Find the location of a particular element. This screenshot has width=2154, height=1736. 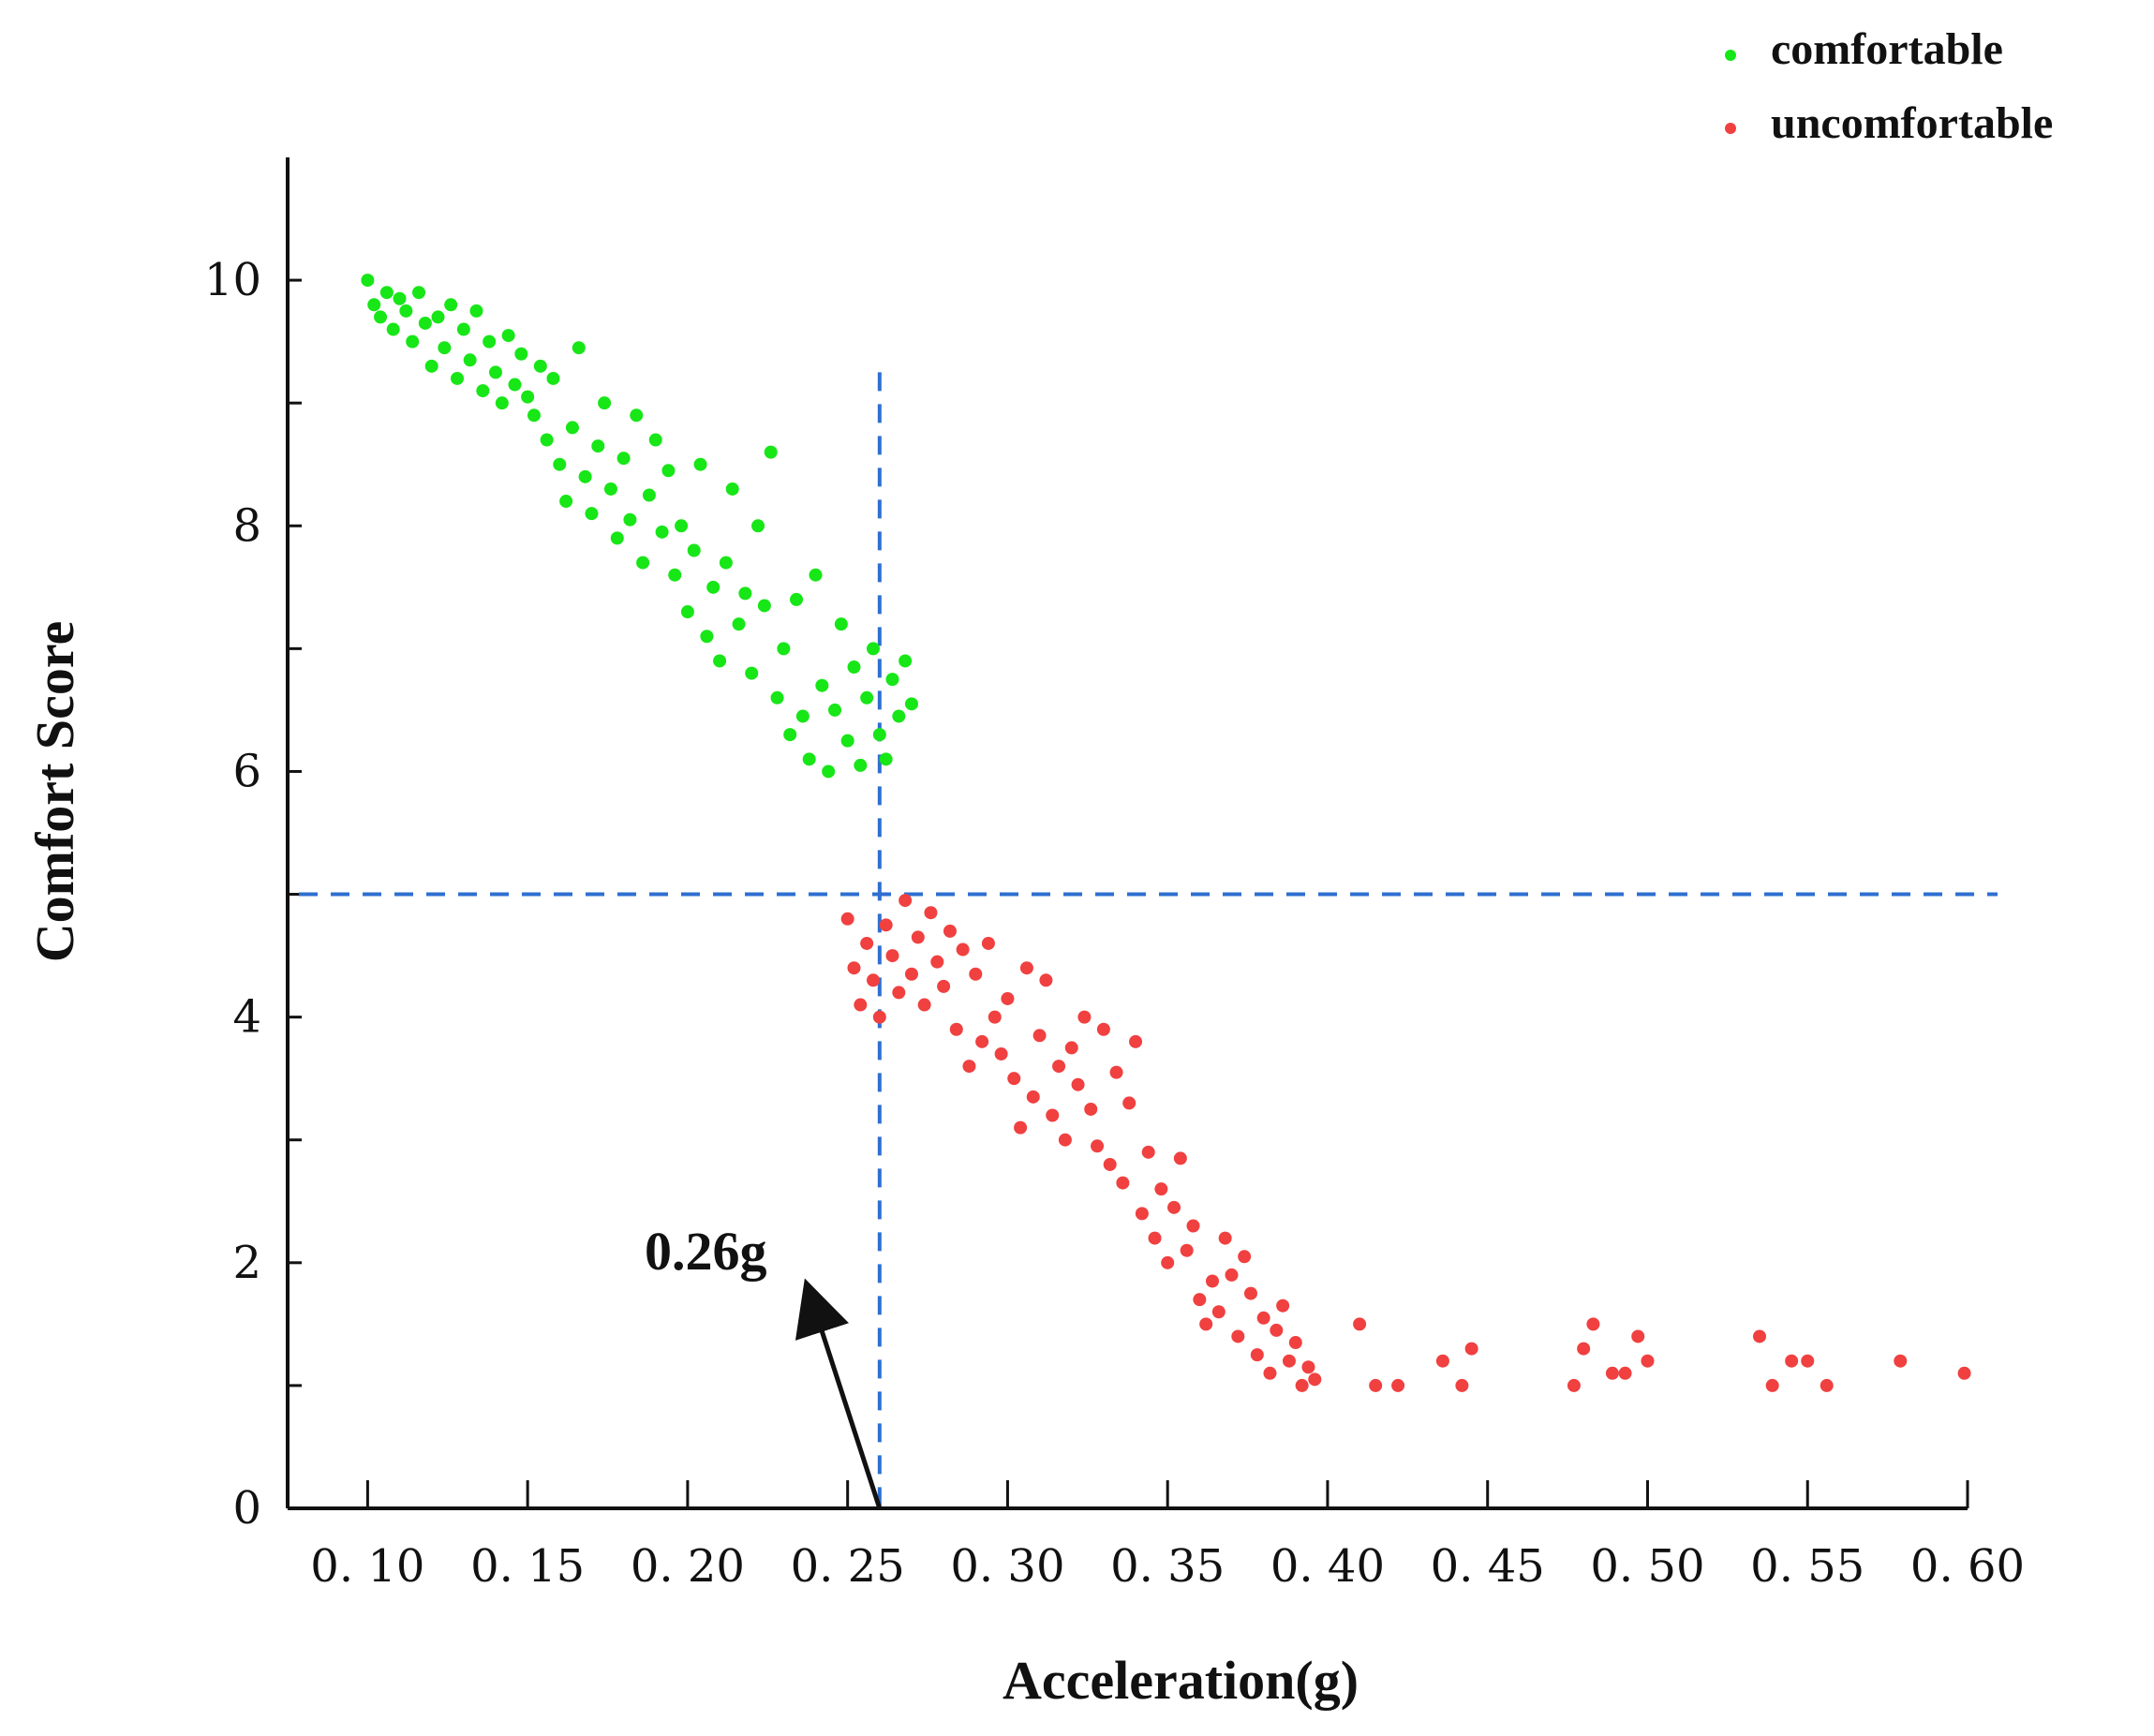

y-axis-label: Comfort Score is located at coordinates (54, 792).